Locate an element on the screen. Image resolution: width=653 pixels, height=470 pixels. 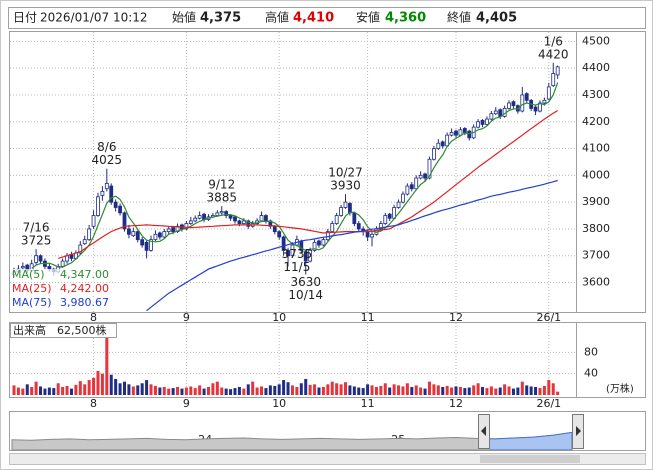
scrollbar is located at coordinates (327, 459).